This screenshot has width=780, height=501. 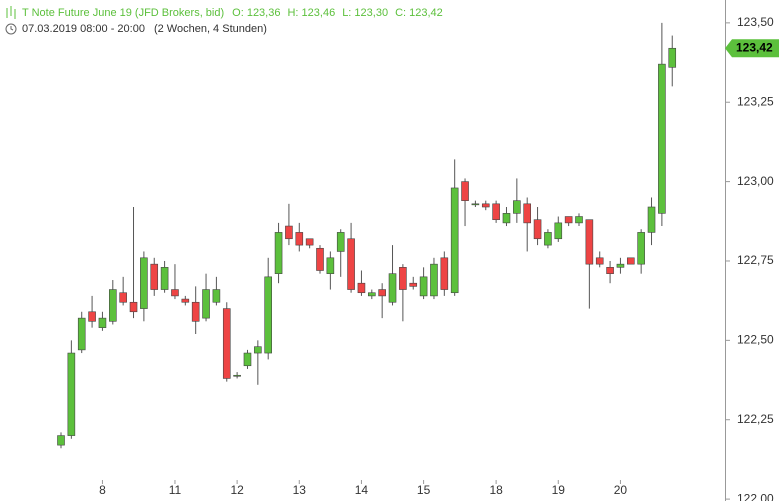 What do you see at coordinates (419, 13) in the screenshot?
I see `header-stat: C: 123,42` at bounding box center [419, 13].